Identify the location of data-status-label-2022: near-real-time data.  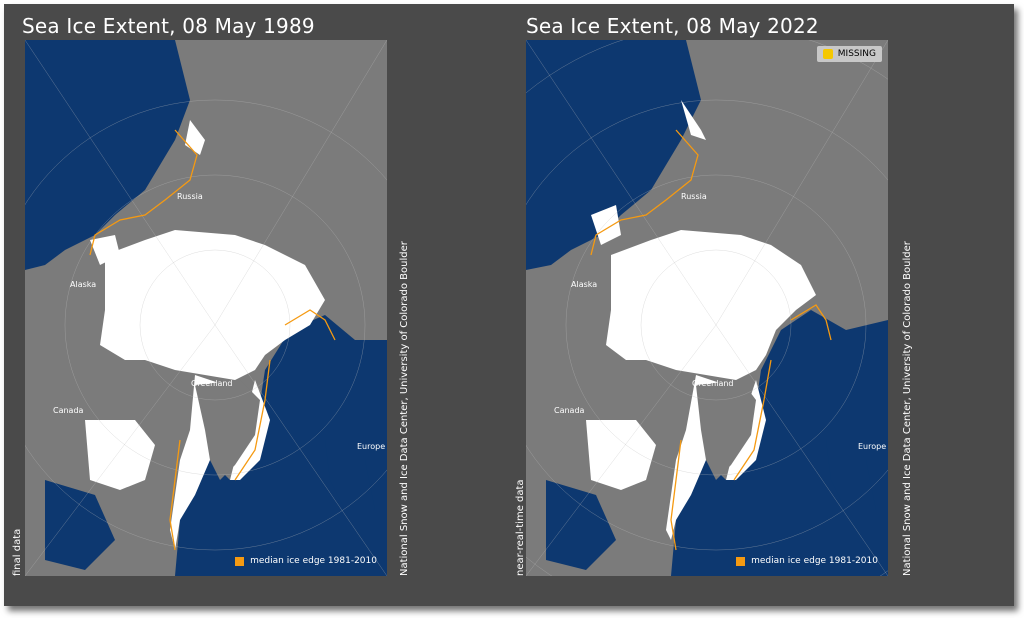
(520, 527).